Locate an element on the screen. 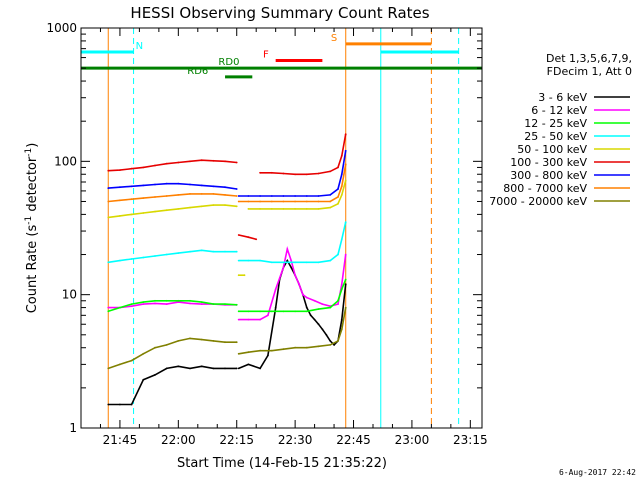  y-label-sup: -1 is located at coordinates (29, 220).